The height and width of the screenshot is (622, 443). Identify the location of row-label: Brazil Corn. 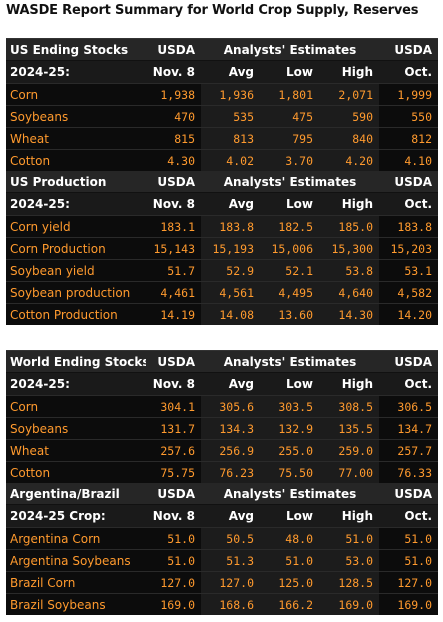
(76, 582).